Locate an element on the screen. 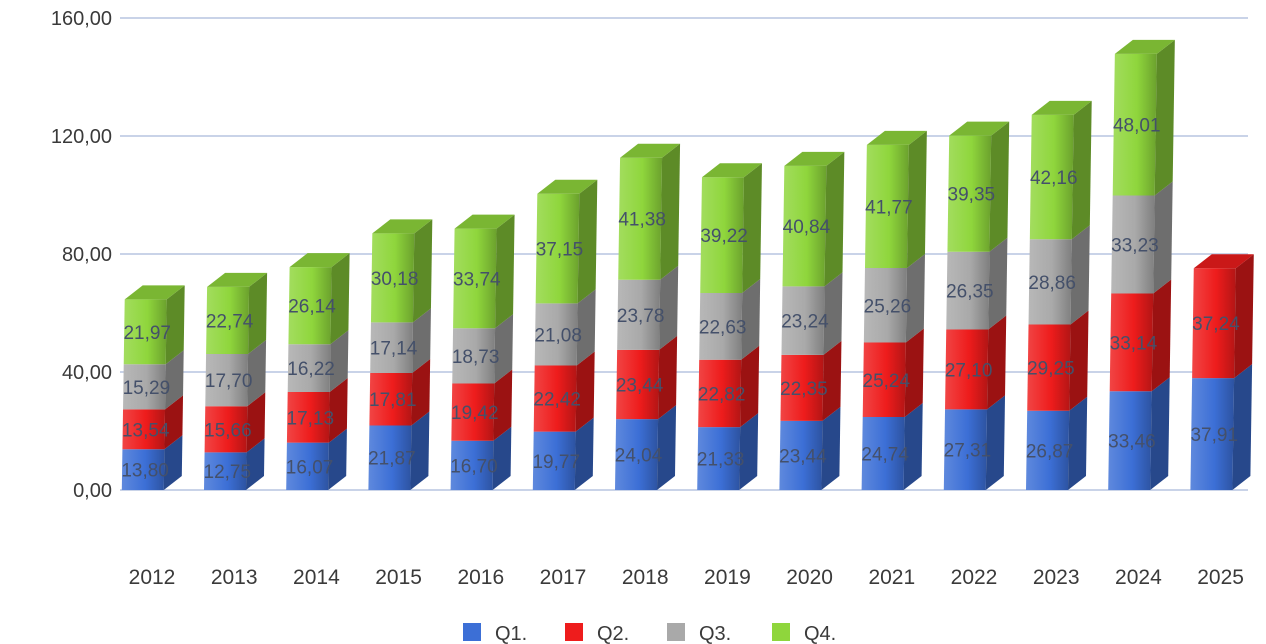  data-label: 21,97 is located at coordinates (147, 333).